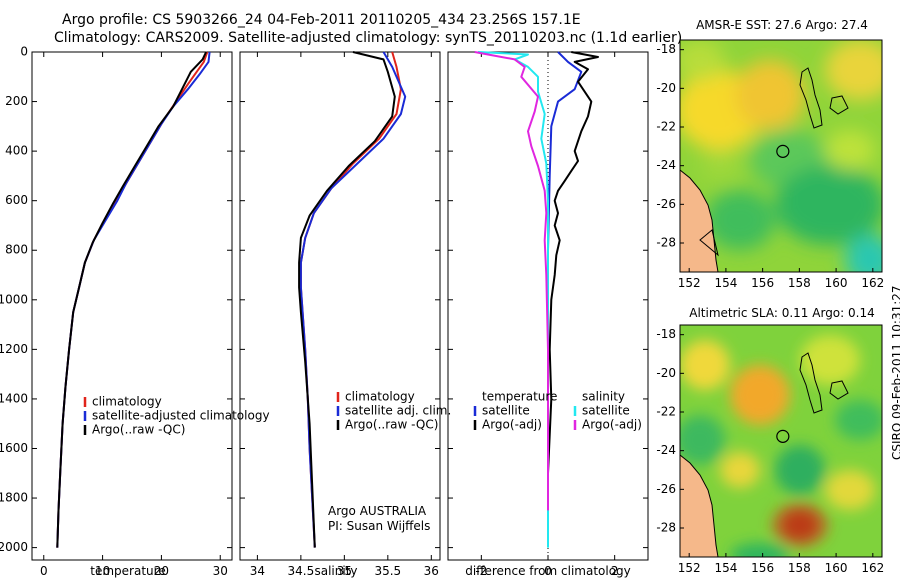  What do you see at coordinates (301, 571) in the screenshot?
I see `x-tick-label: 34.5` at bounding box center [301, 571].